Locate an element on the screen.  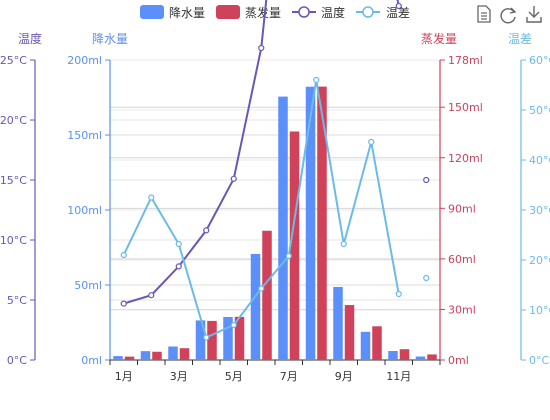
legend-item-evap: 蒸发量 is located at coordinates (248, 12).